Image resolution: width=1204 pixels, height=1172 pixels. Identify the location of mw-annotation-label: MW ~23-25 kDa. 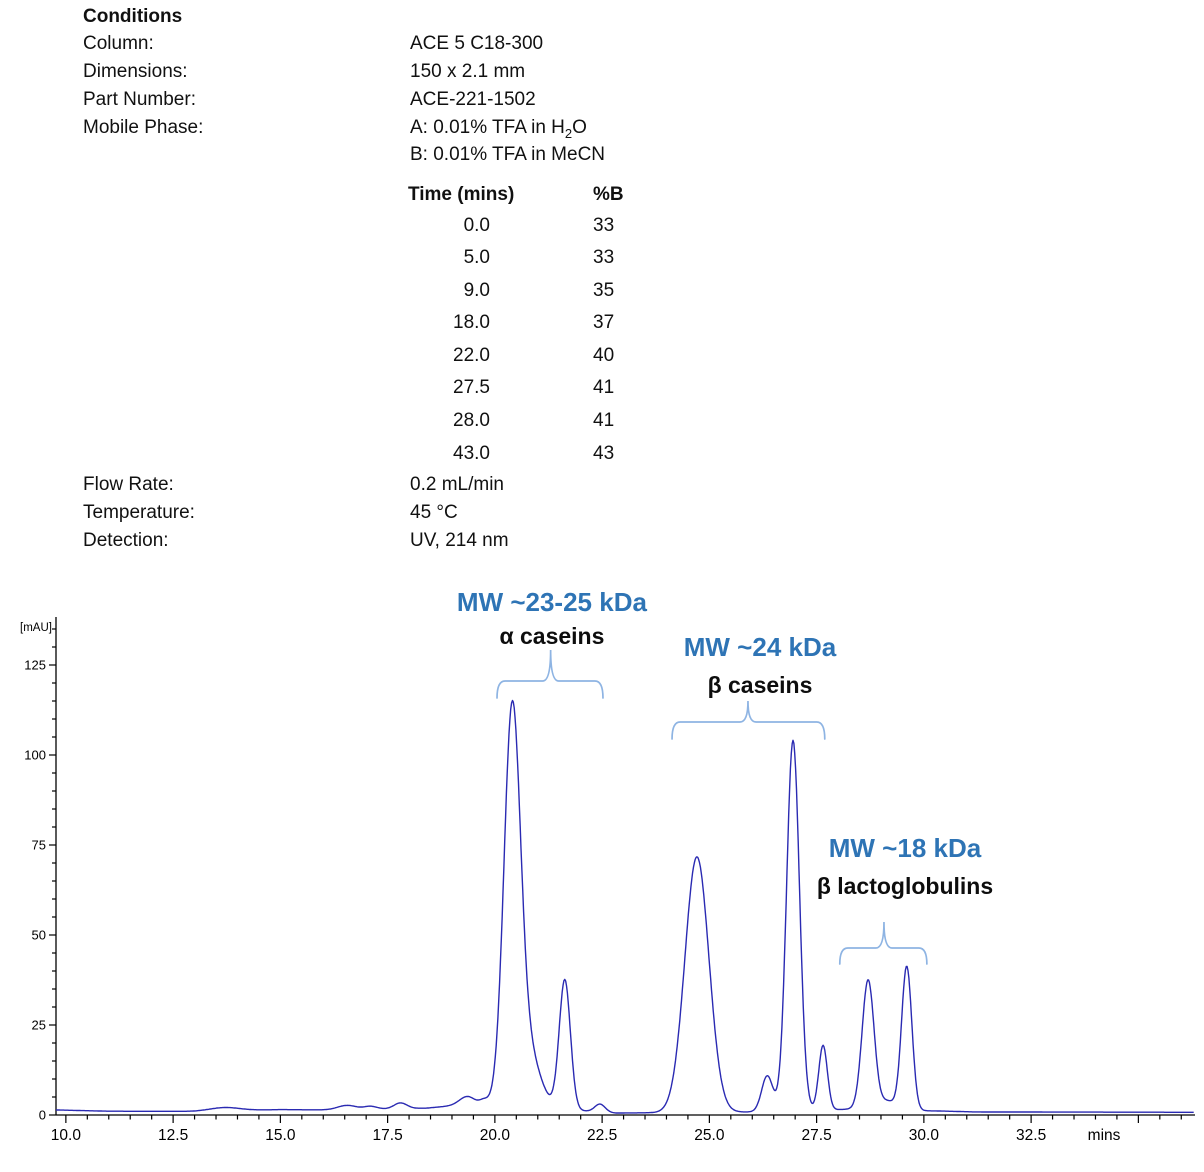
(552, 604).